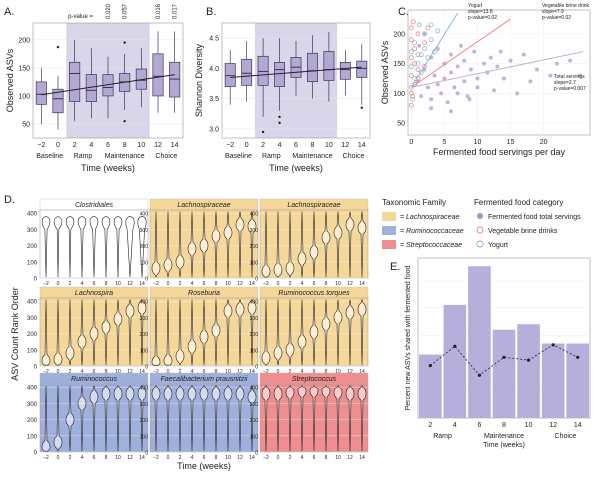  I want to click on x-tick-label: 8, so click(106, 284).